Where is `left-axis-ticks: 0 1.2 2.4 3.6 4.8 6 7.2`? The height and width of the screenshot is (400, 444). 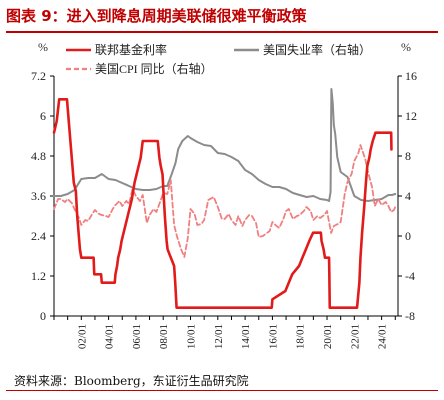 left-axis-ticks: 0 1.2 2.4 3.6 4.8 6 7.2 is located at coordinates (42, 196).